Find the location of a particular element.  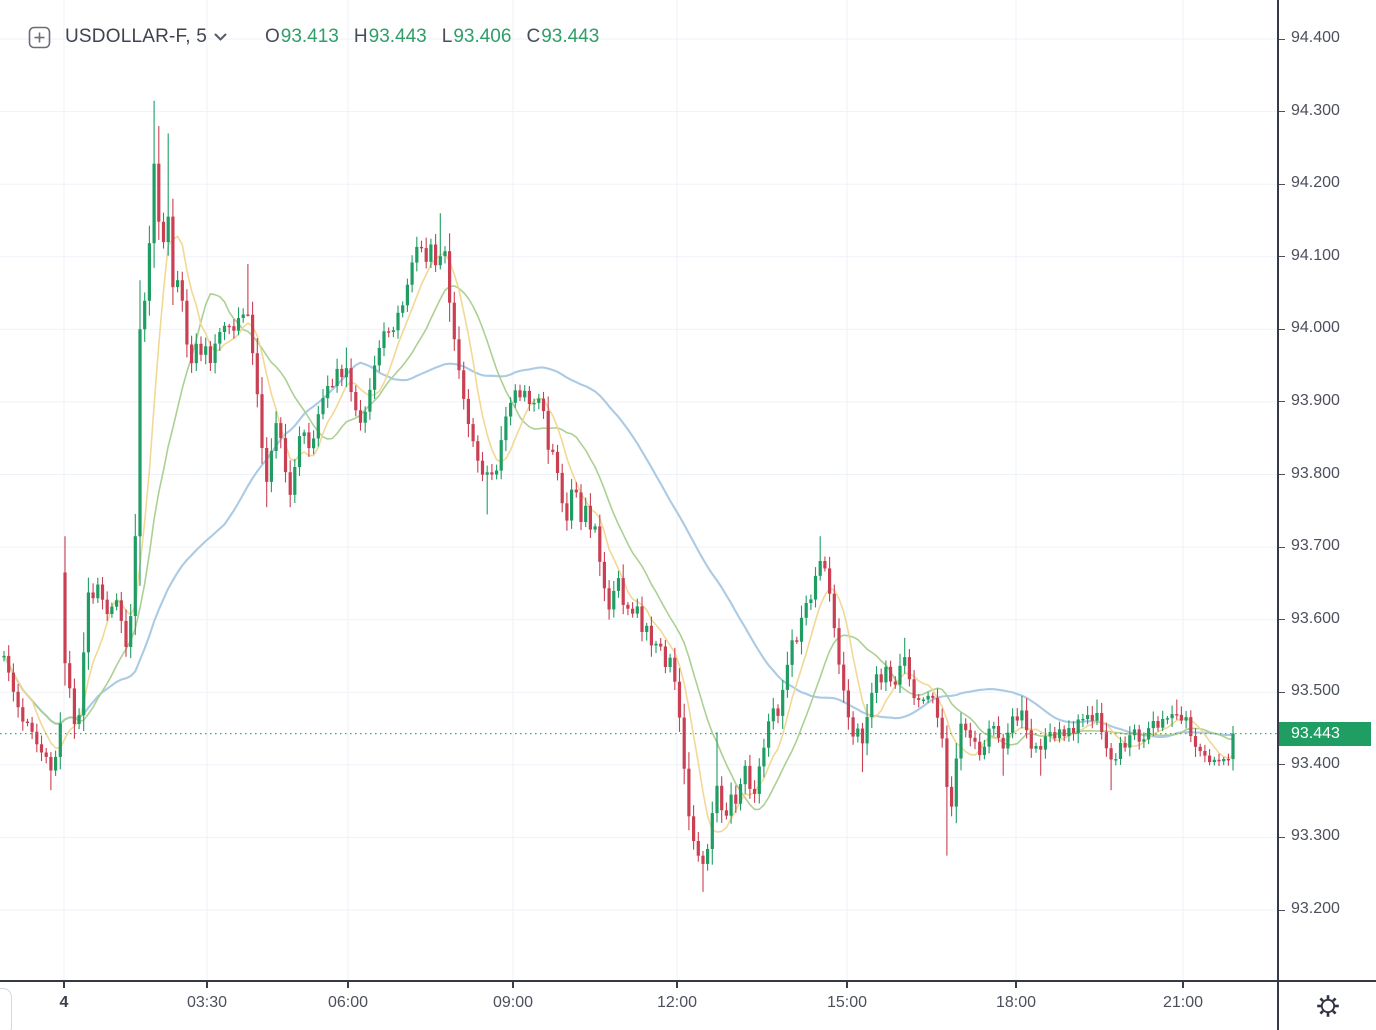

price-tick-label: 94.000 is located at coordinates (1315, 328).